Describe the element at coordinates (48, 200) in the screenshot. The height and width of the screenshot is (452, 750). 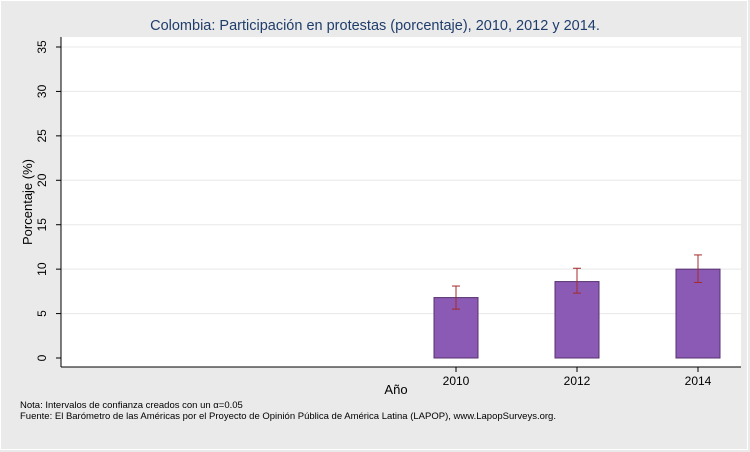
I see `y-ticks: 0 5 10 15 20 25 30 35` at that location.